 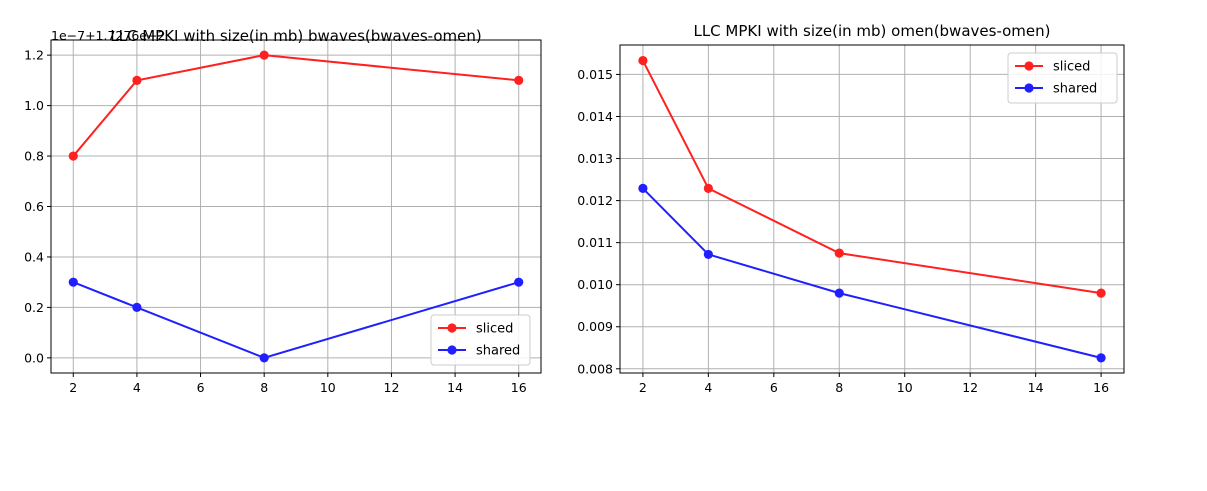 What do you see at coordinates (595, 116) in the screenshot?
I see `y-tick-label: 0.014` at bounding box center [595, 116].